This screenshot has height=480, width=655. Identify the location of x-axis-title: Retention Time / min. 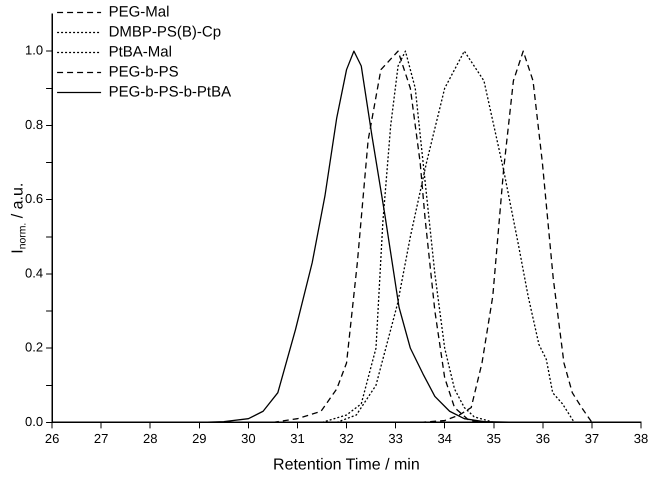
(346, 465).